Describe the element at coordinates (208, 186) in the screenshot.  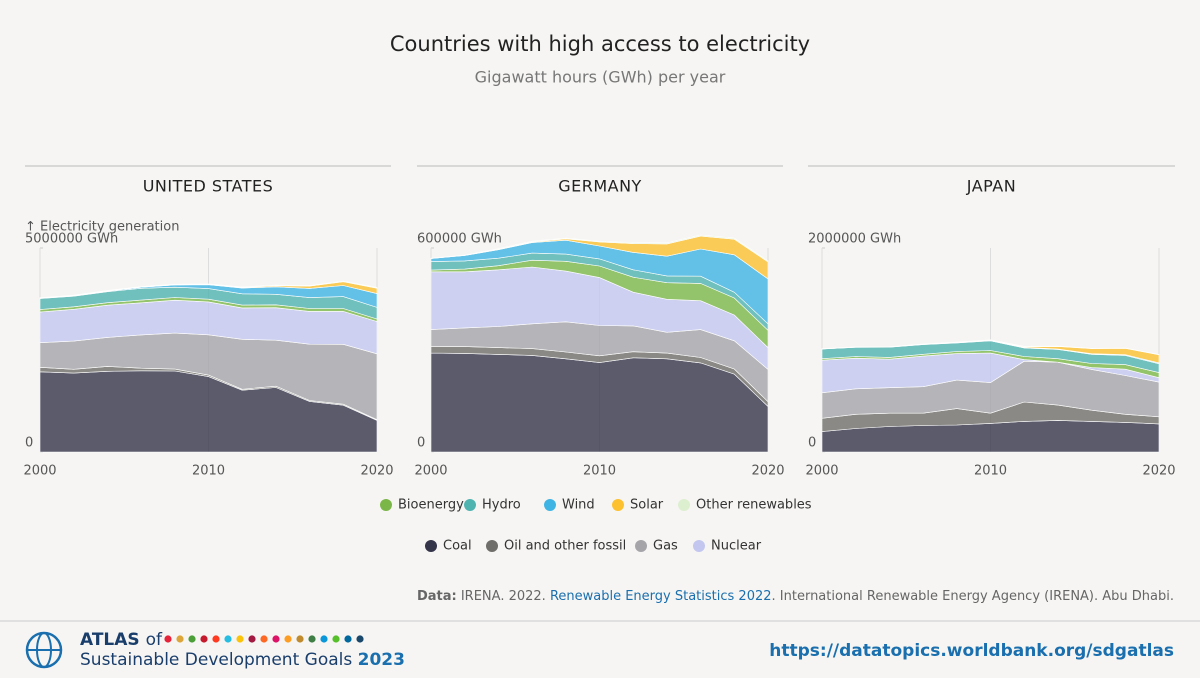
I see `panel-title: UNITED STATES` at that location.